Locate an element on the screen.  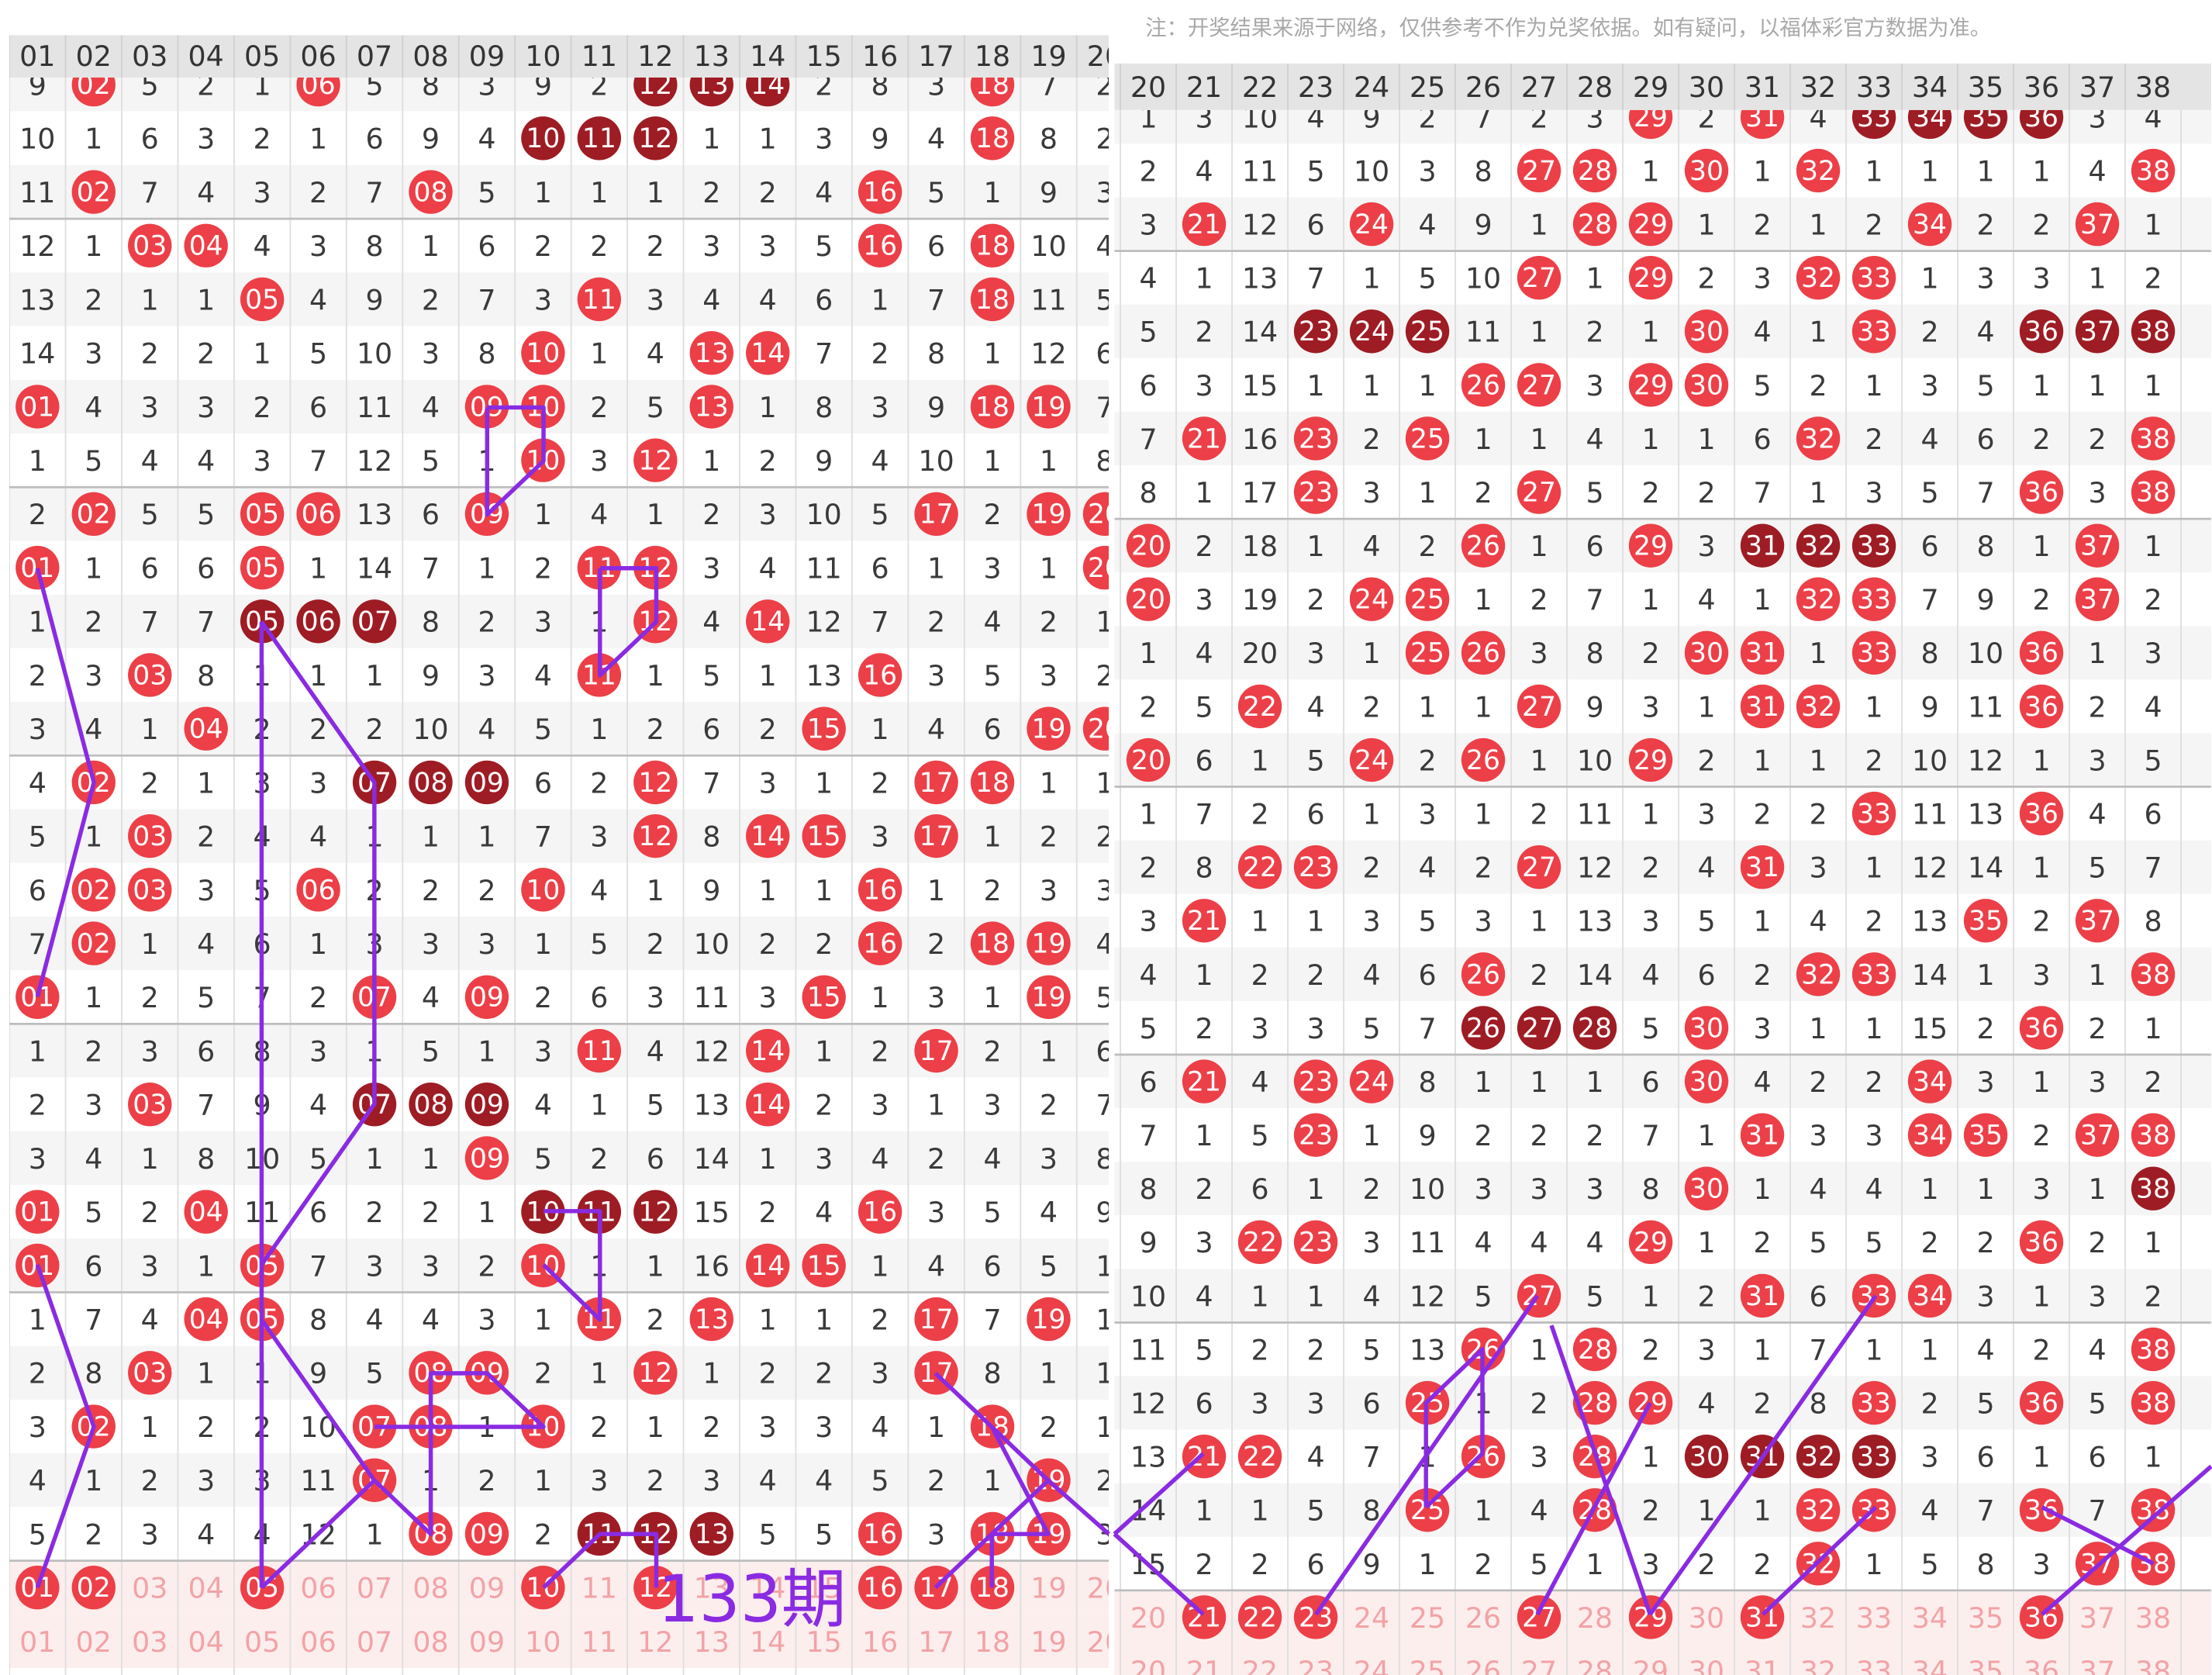
cell: 14 is located at coordinates (768, 621).